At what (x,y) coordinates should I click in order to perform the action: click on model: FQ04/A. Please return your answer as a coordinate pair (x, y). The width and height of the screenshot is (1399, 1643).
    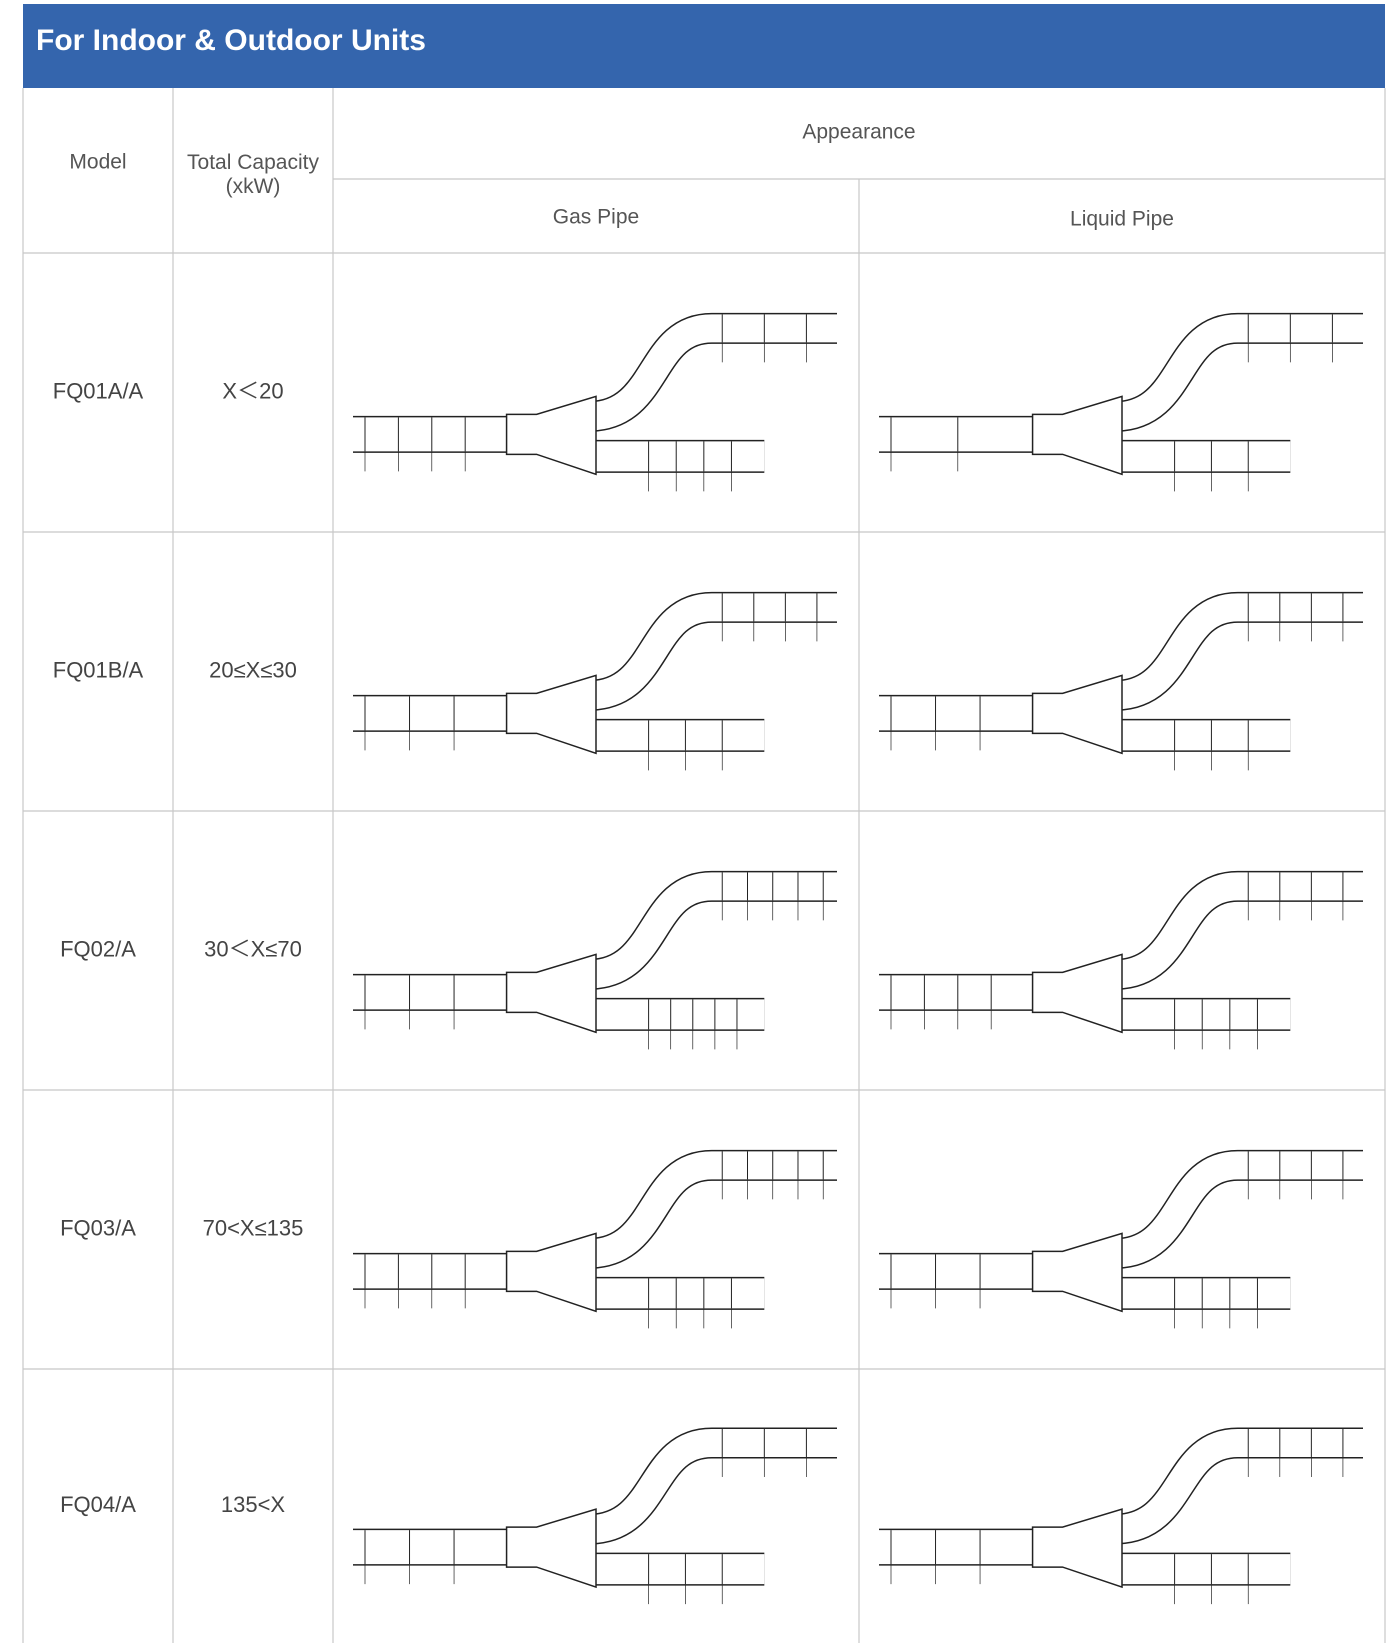
    Looking at the image, I should click on (98, 1504).